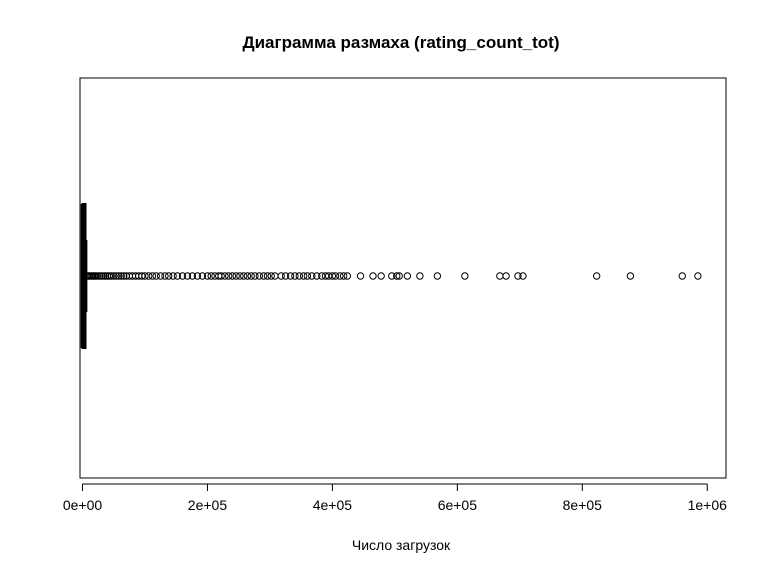  I want to click on x-axis-label: Число загрузок, so click(401, 545).